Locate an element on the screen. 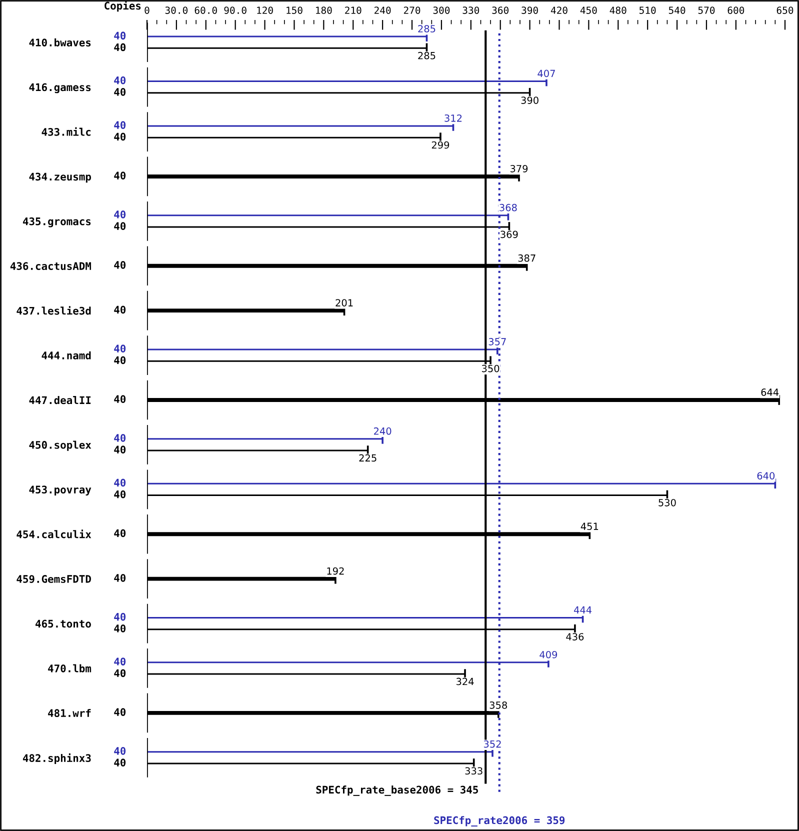  x-tick-label: 300 is located at coordinates (441, 10).